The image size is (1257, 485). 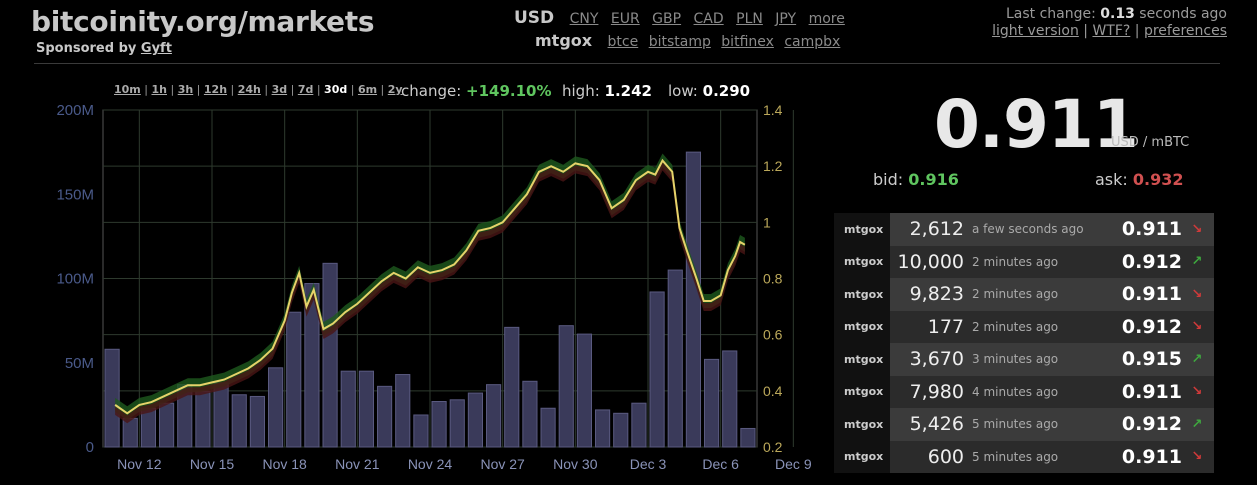 What do you see at coordinates (930, 261) in the screenshot?
I see `trade-amount: 10,000` at bounding box center [930, 261].